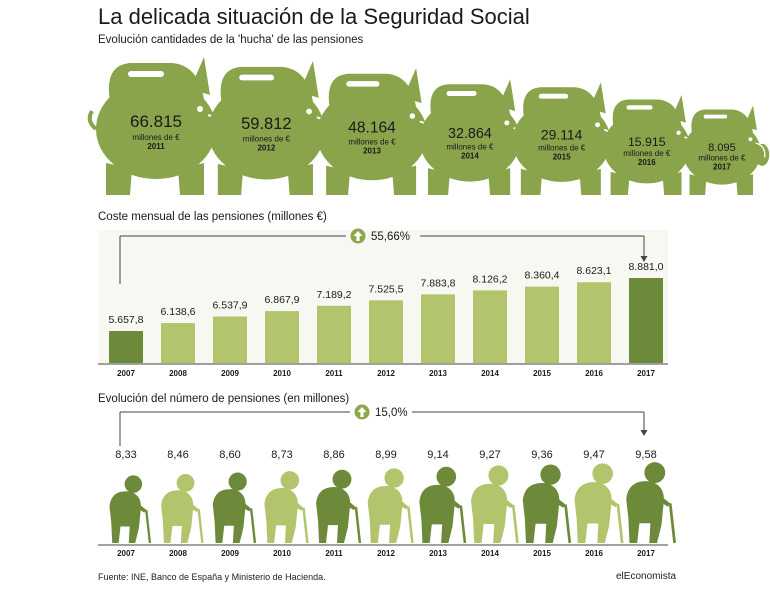  What do you see at coordinates (177, 312) in the screenshot?
I see `cost-value-label: 6.138,6` at bounding box center [177, 312].